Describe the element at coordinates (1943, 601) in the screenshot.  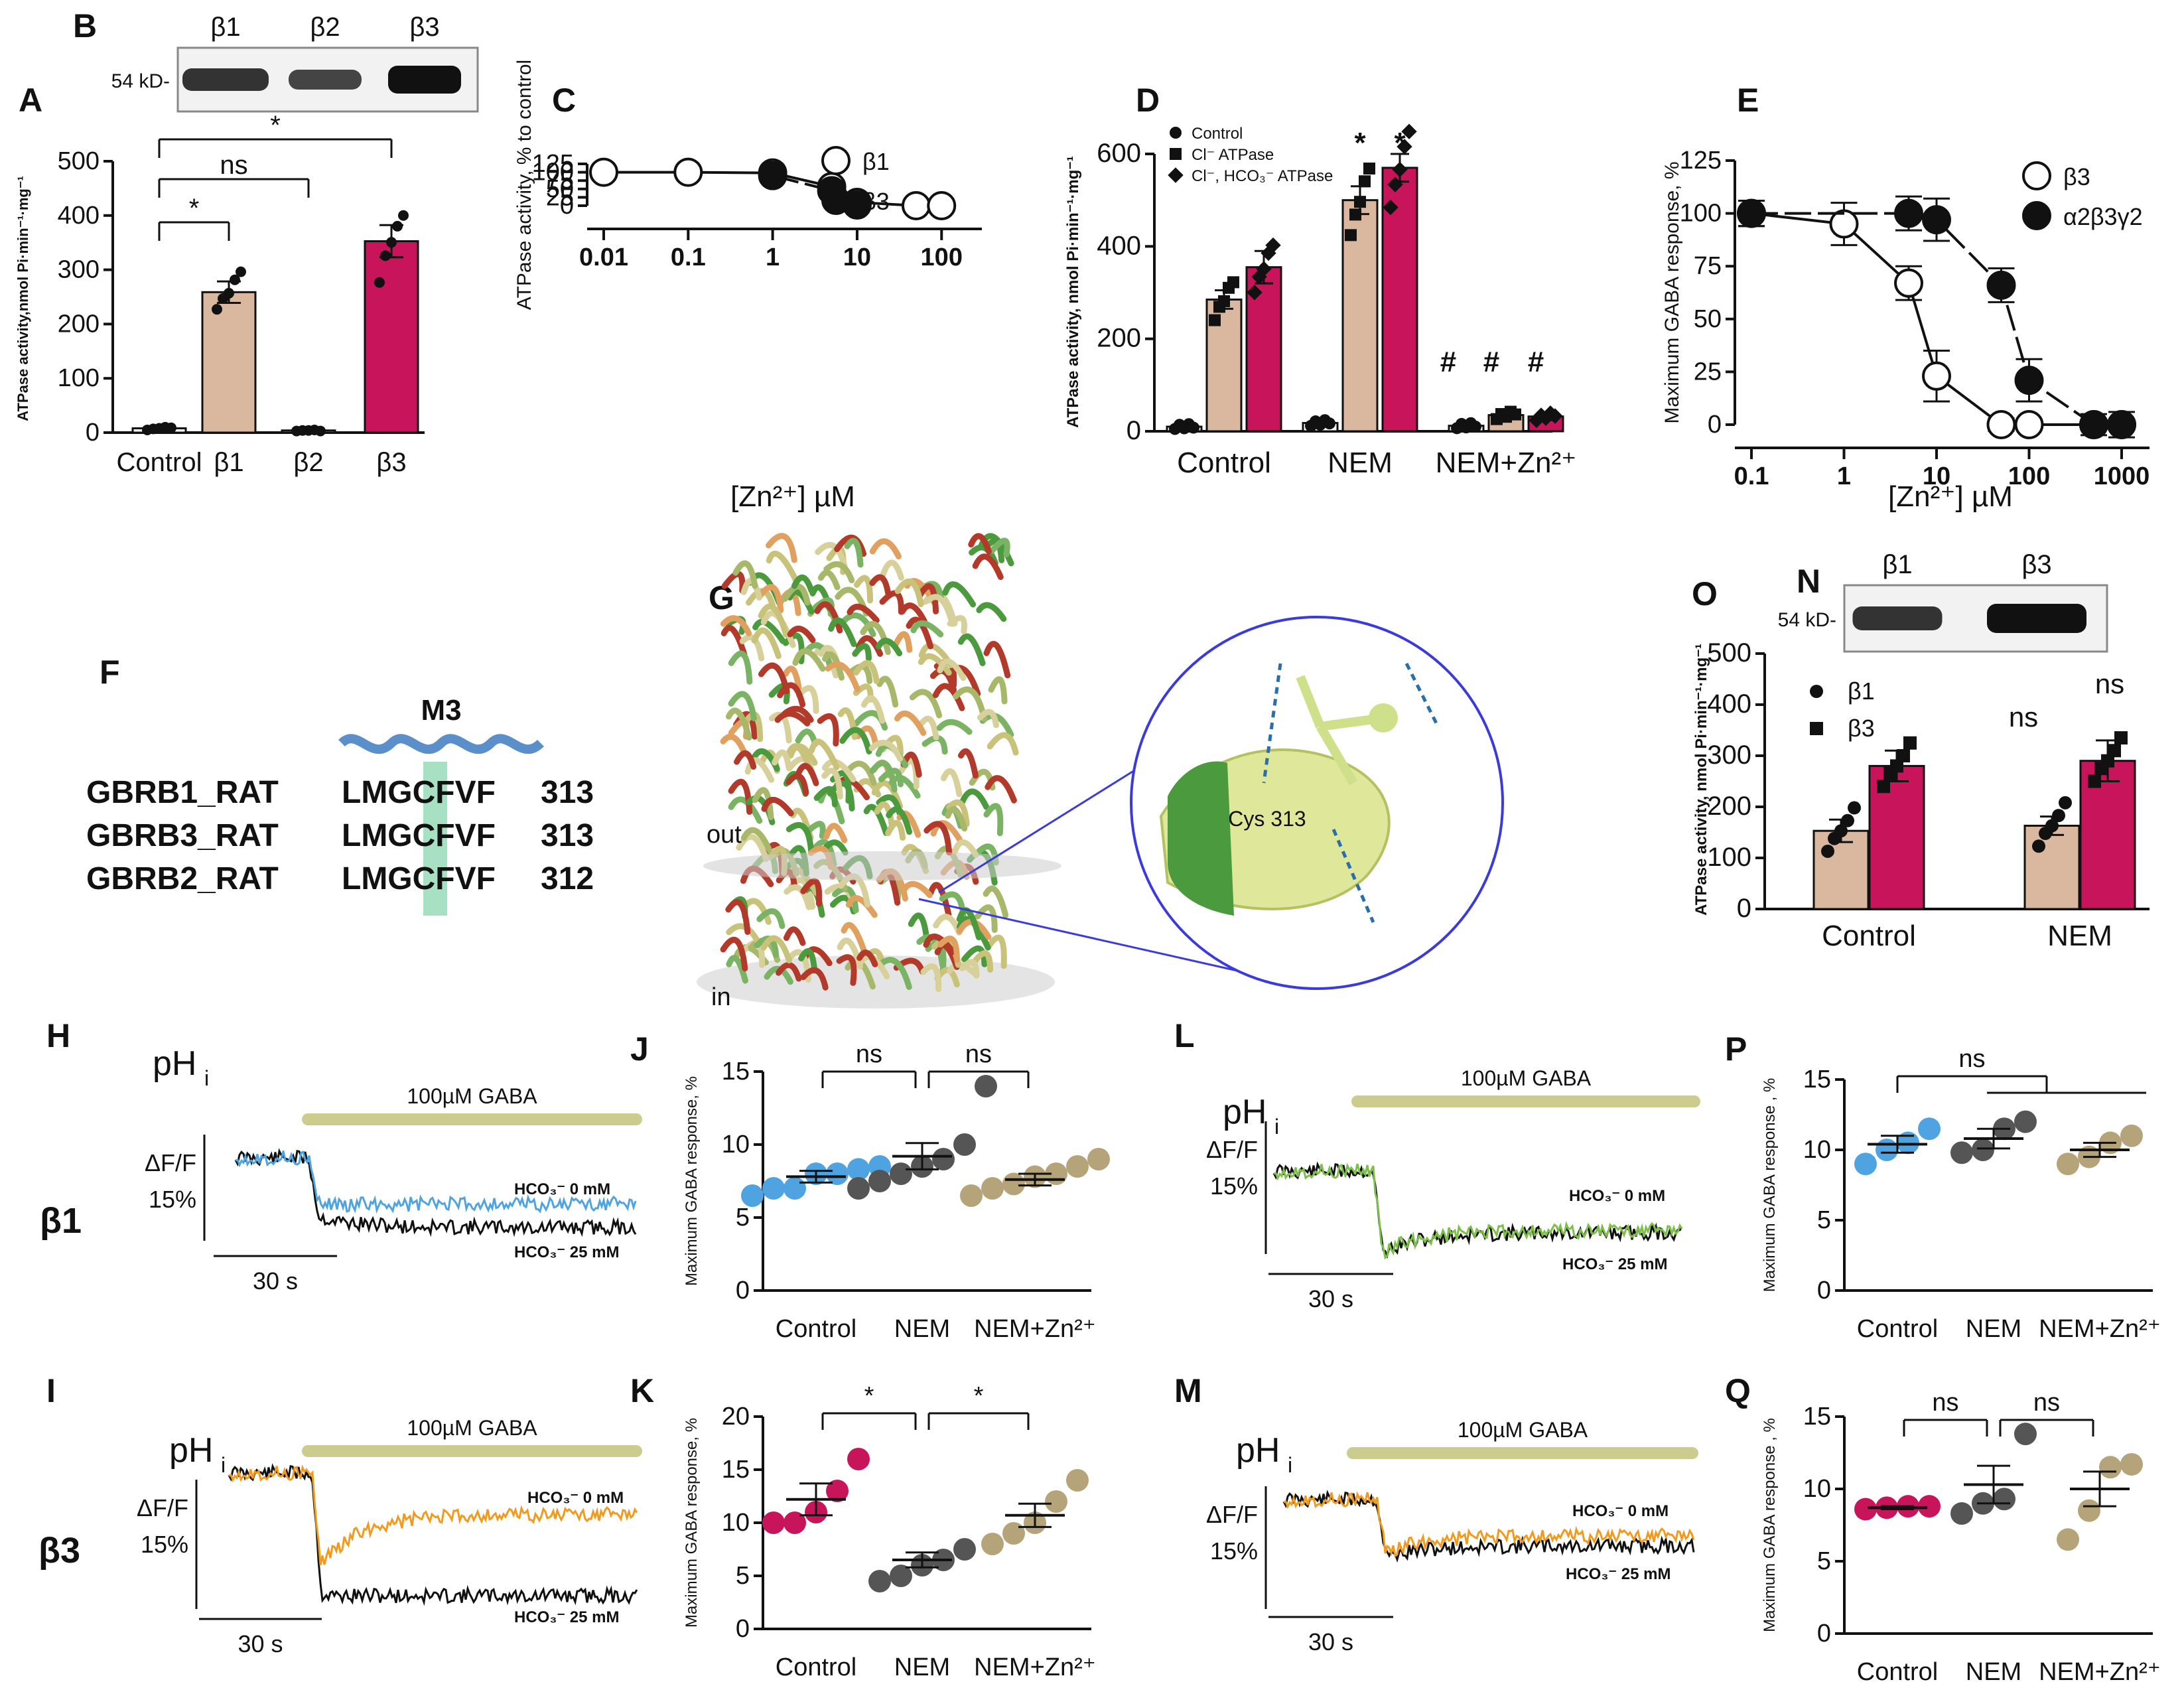
I see `western-blot-n: 54 kD-β1 β3` at that location.